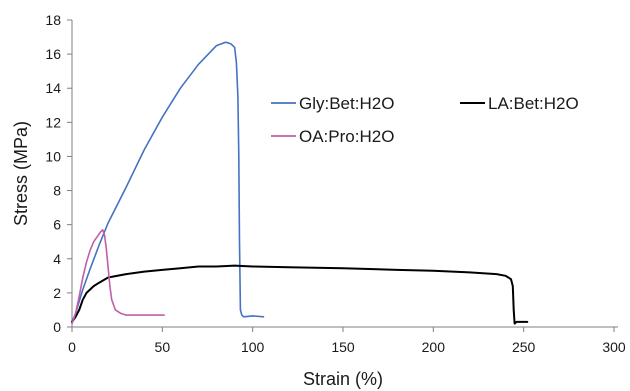  What do you see at coordinates (57, 225) in the screenshot?
I see `y-tick-label: 6` at bounding box center [57, 225].